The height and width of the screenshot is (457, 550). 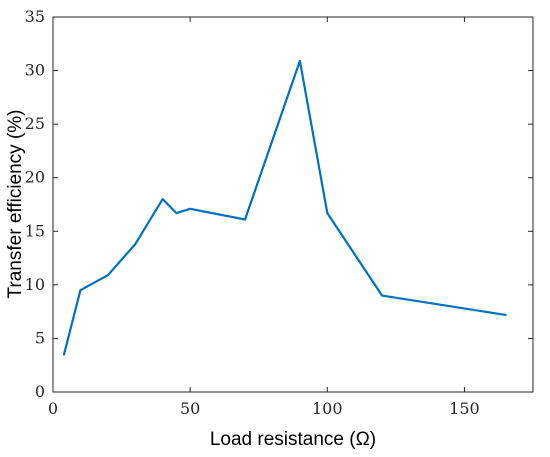 I want to click on y-tick-label: 35, so click(x=35, y=16).